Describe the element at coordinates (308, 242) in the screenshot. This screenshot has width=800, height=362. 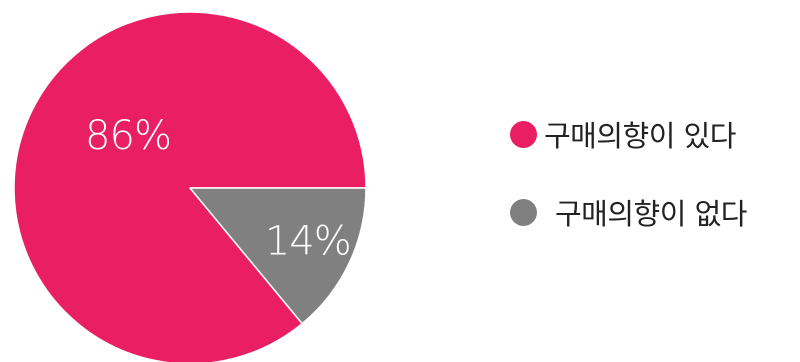
I see `pie-slice-label-no: 14%` at that location.